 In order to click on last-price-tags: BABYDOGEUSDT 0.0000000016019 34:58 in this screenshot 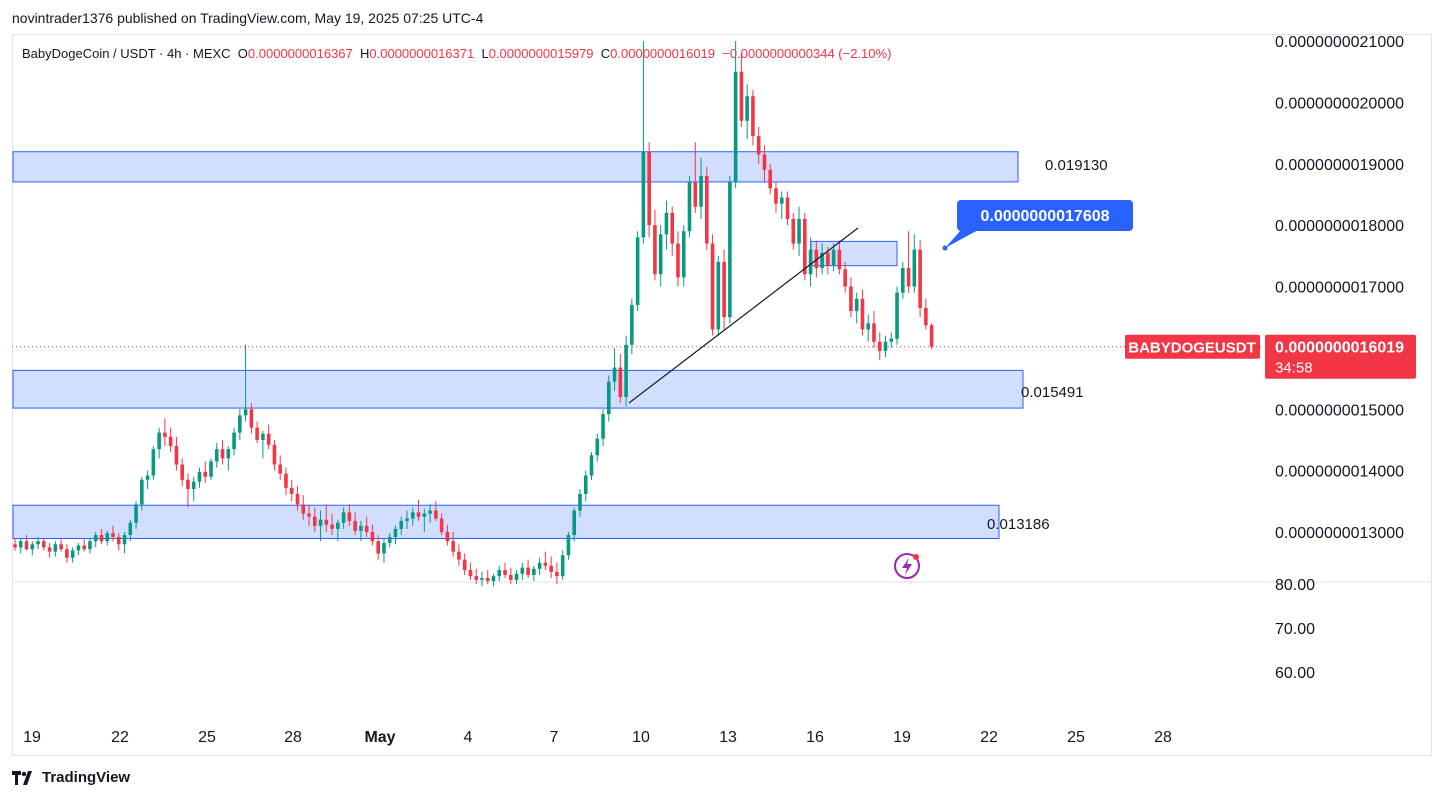, I will do `click(1270, 356)`.